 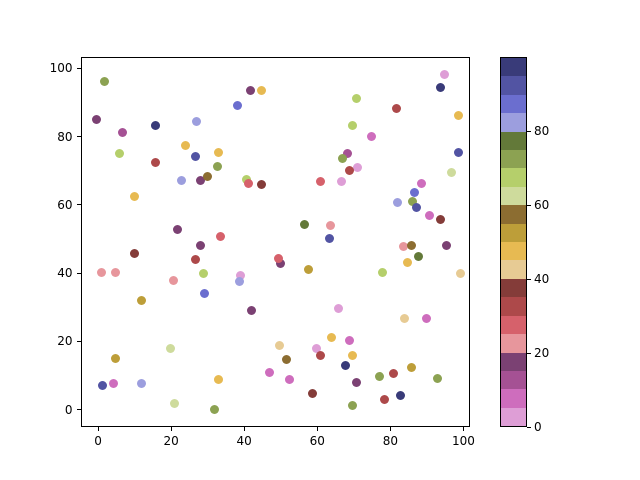 What do you see at coordinates (538, 427) in the screenshot?
I see `colorbar-tick-label: 0` at bounding box center [538, 427].